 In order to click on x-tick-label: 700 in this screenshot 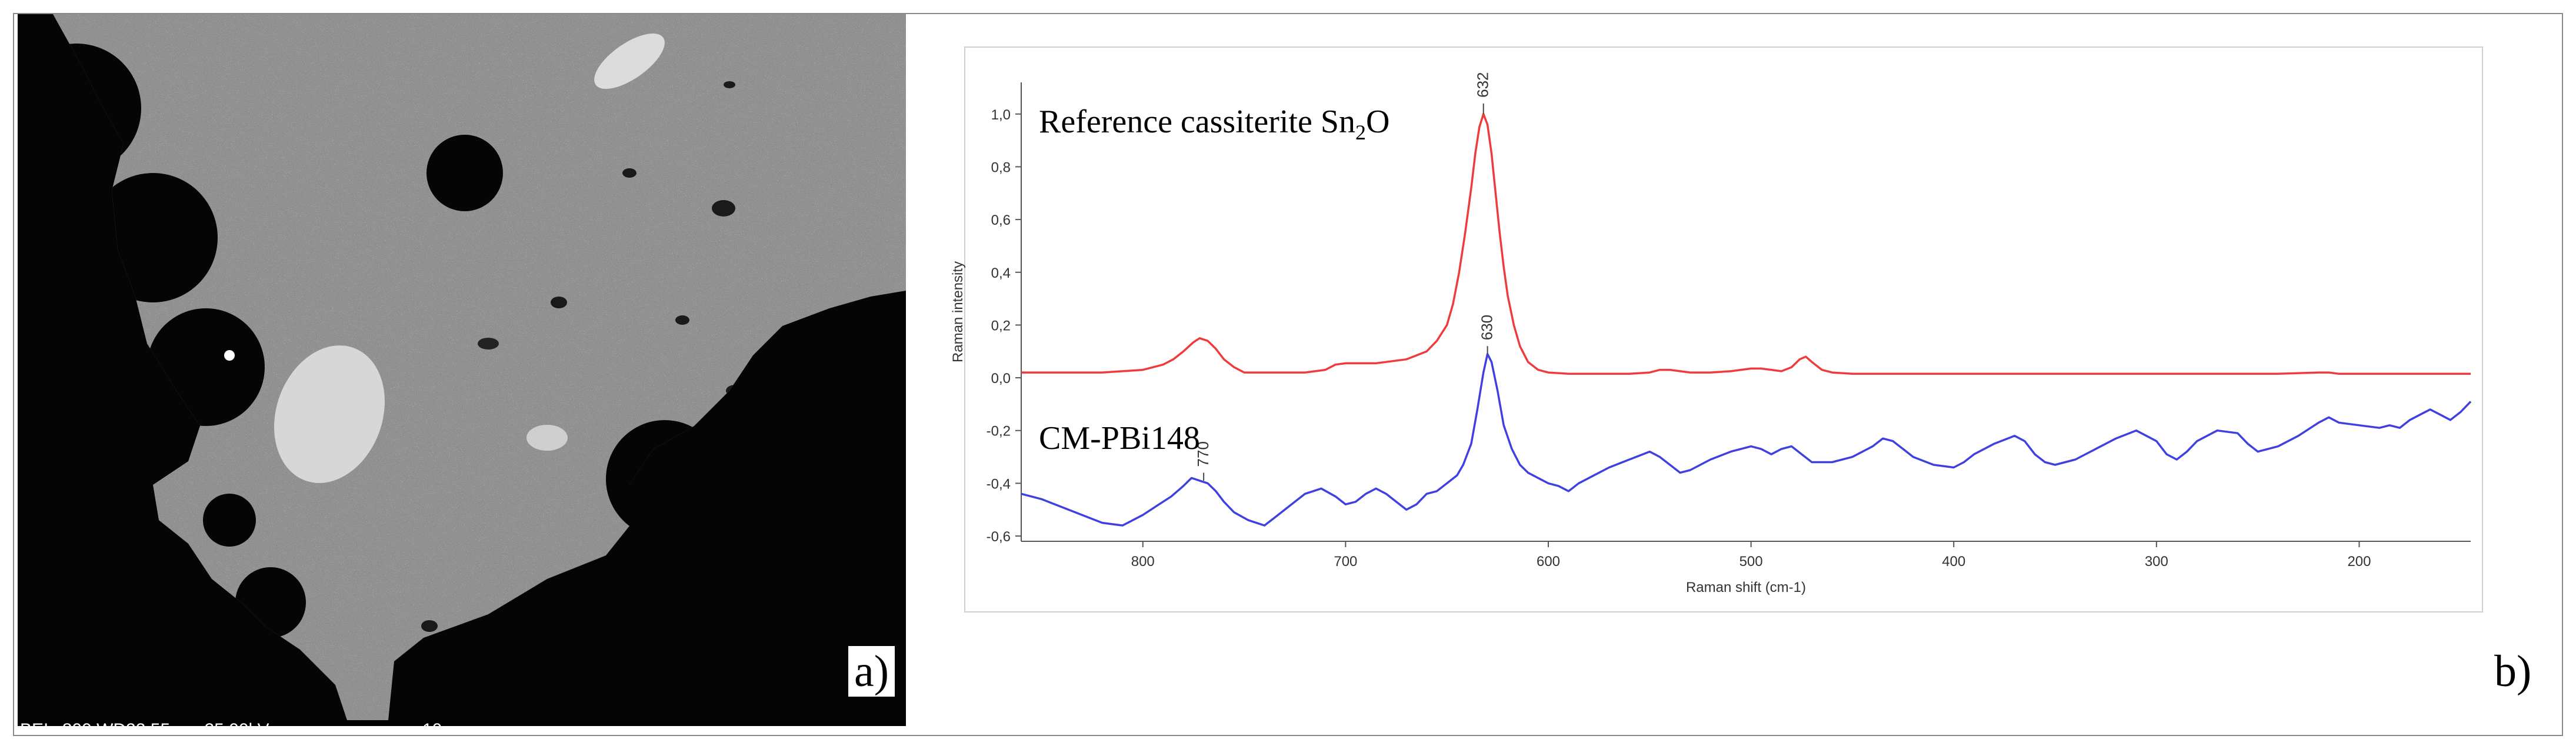, I will do `click(1345, 562)`.